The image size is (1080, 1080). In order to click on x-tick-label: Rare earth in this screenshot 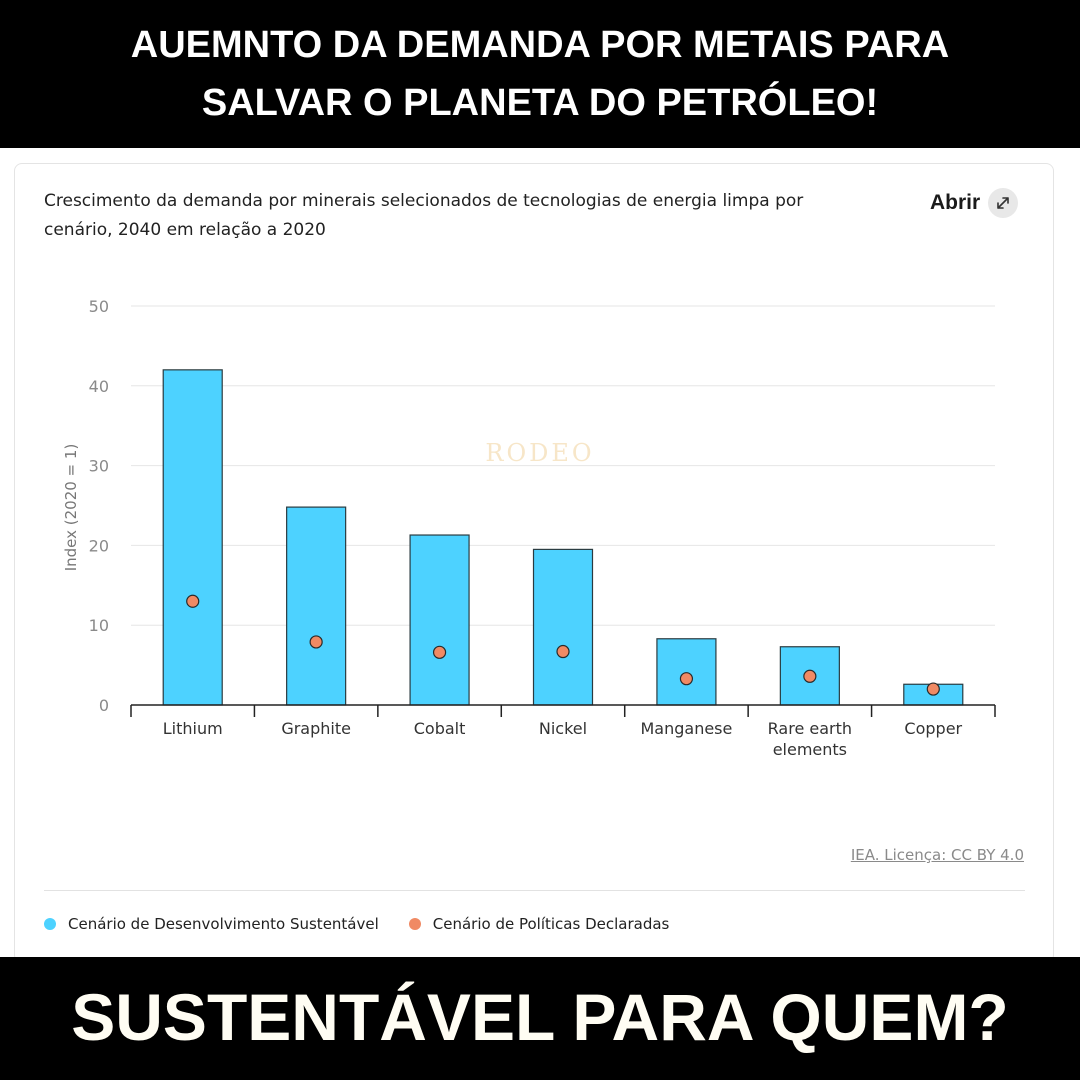, I will do `click(810, 728)`.